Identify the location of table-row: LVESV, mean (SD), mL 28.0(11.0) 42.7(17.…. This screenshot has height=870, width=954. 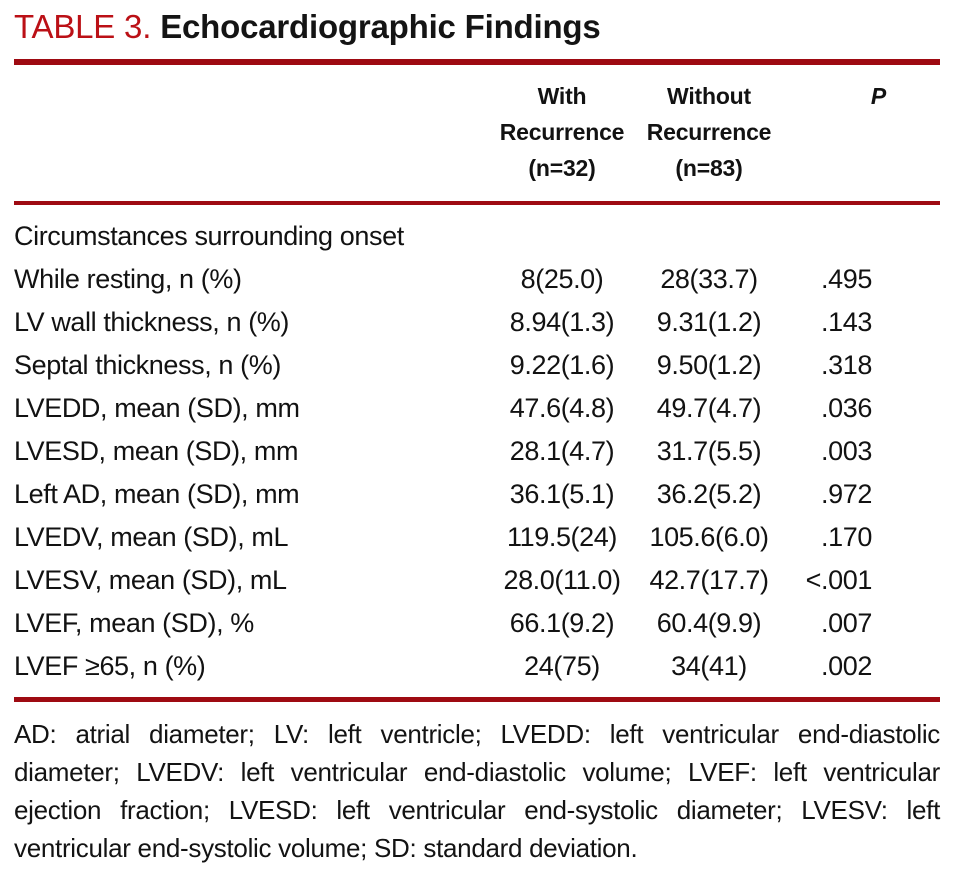
(477, 580).